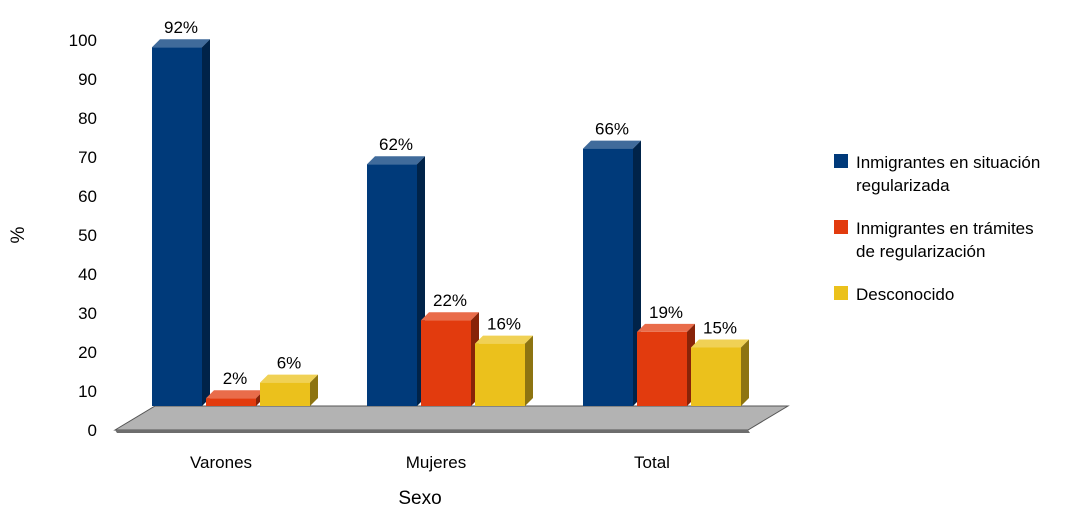 This screenshot has height=509, width=1081. Describe the element at coordinates (948, 162) in the screenshot. I see `legend-label-line: Inmigrantes en situación` at that location.